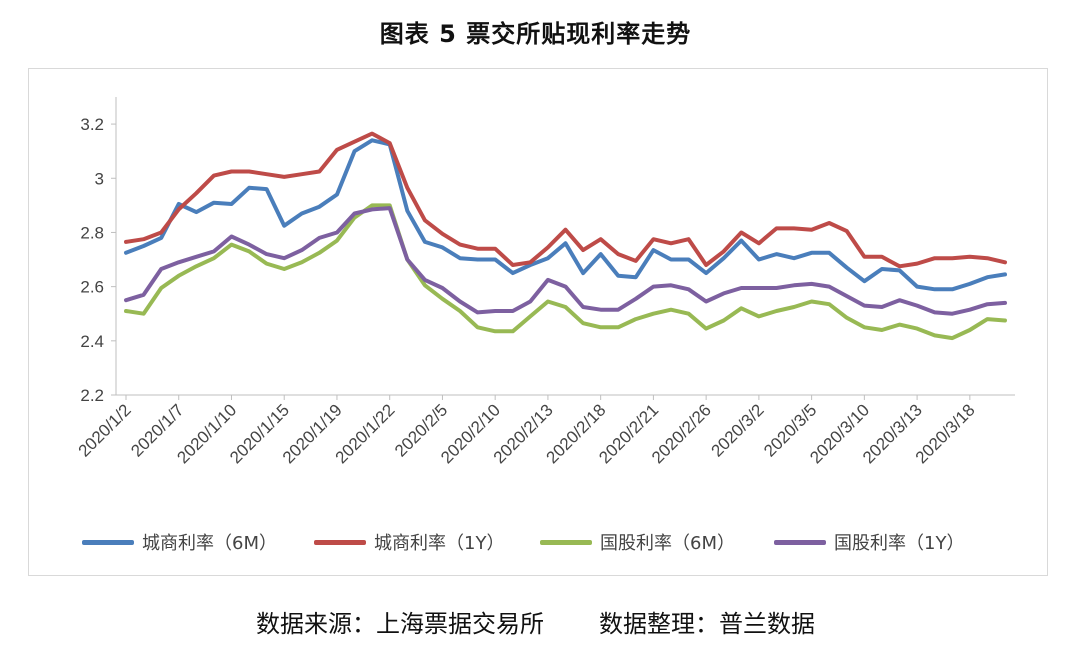  What do you see at coordinates (92, 341) in the screenshot?
I see `y-tick-label: 2.4` at bounding box center [92, 341].